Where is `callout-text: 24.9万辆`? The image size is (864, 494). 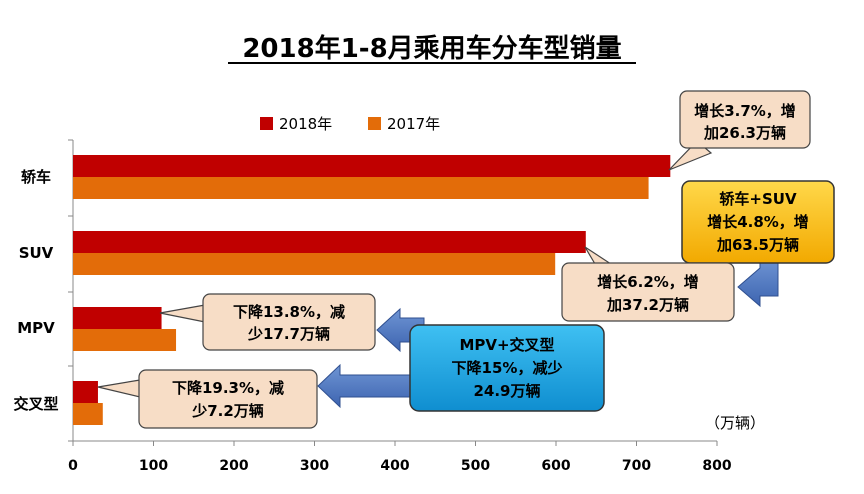
callout-text: 24.9万辆 is located at coordinates (506, 391).